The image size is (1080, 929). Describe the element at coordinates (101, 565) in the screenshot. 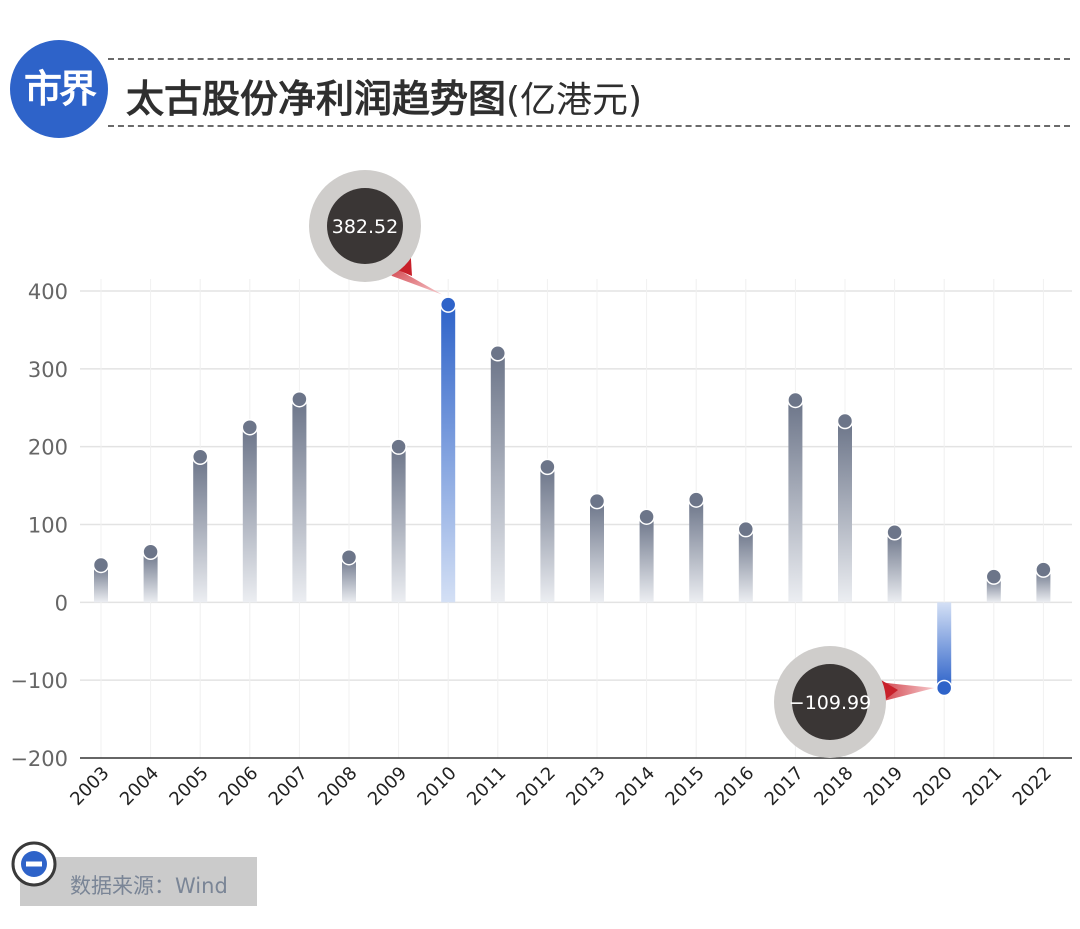

I see `bar-cap-2003` at that location.